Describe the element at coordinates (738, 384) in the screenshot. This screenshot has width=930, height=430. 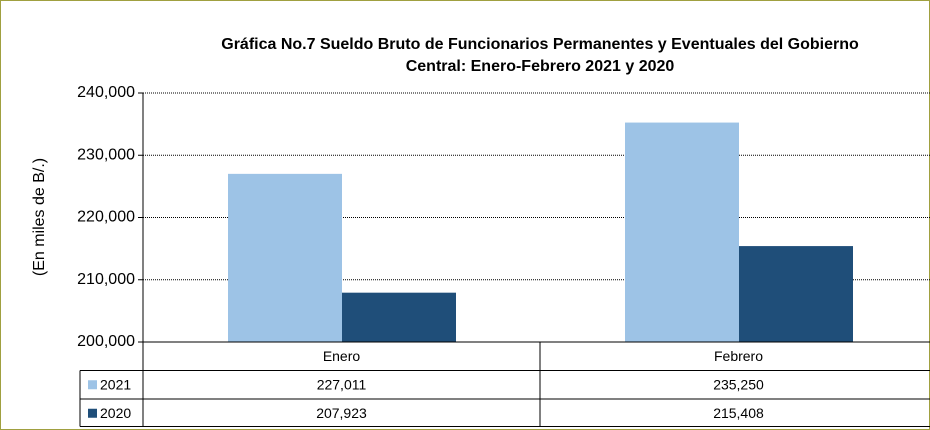
I see `table-value: 235,250` at that location.